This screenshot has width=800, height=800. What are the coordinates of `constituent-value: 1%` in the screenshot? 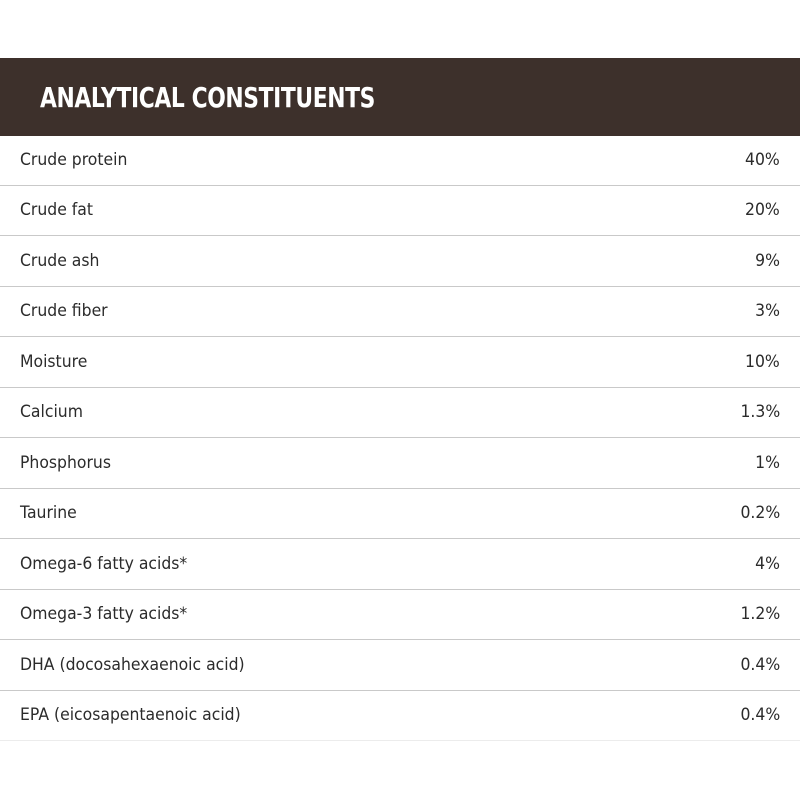 It's located at (767, 462).